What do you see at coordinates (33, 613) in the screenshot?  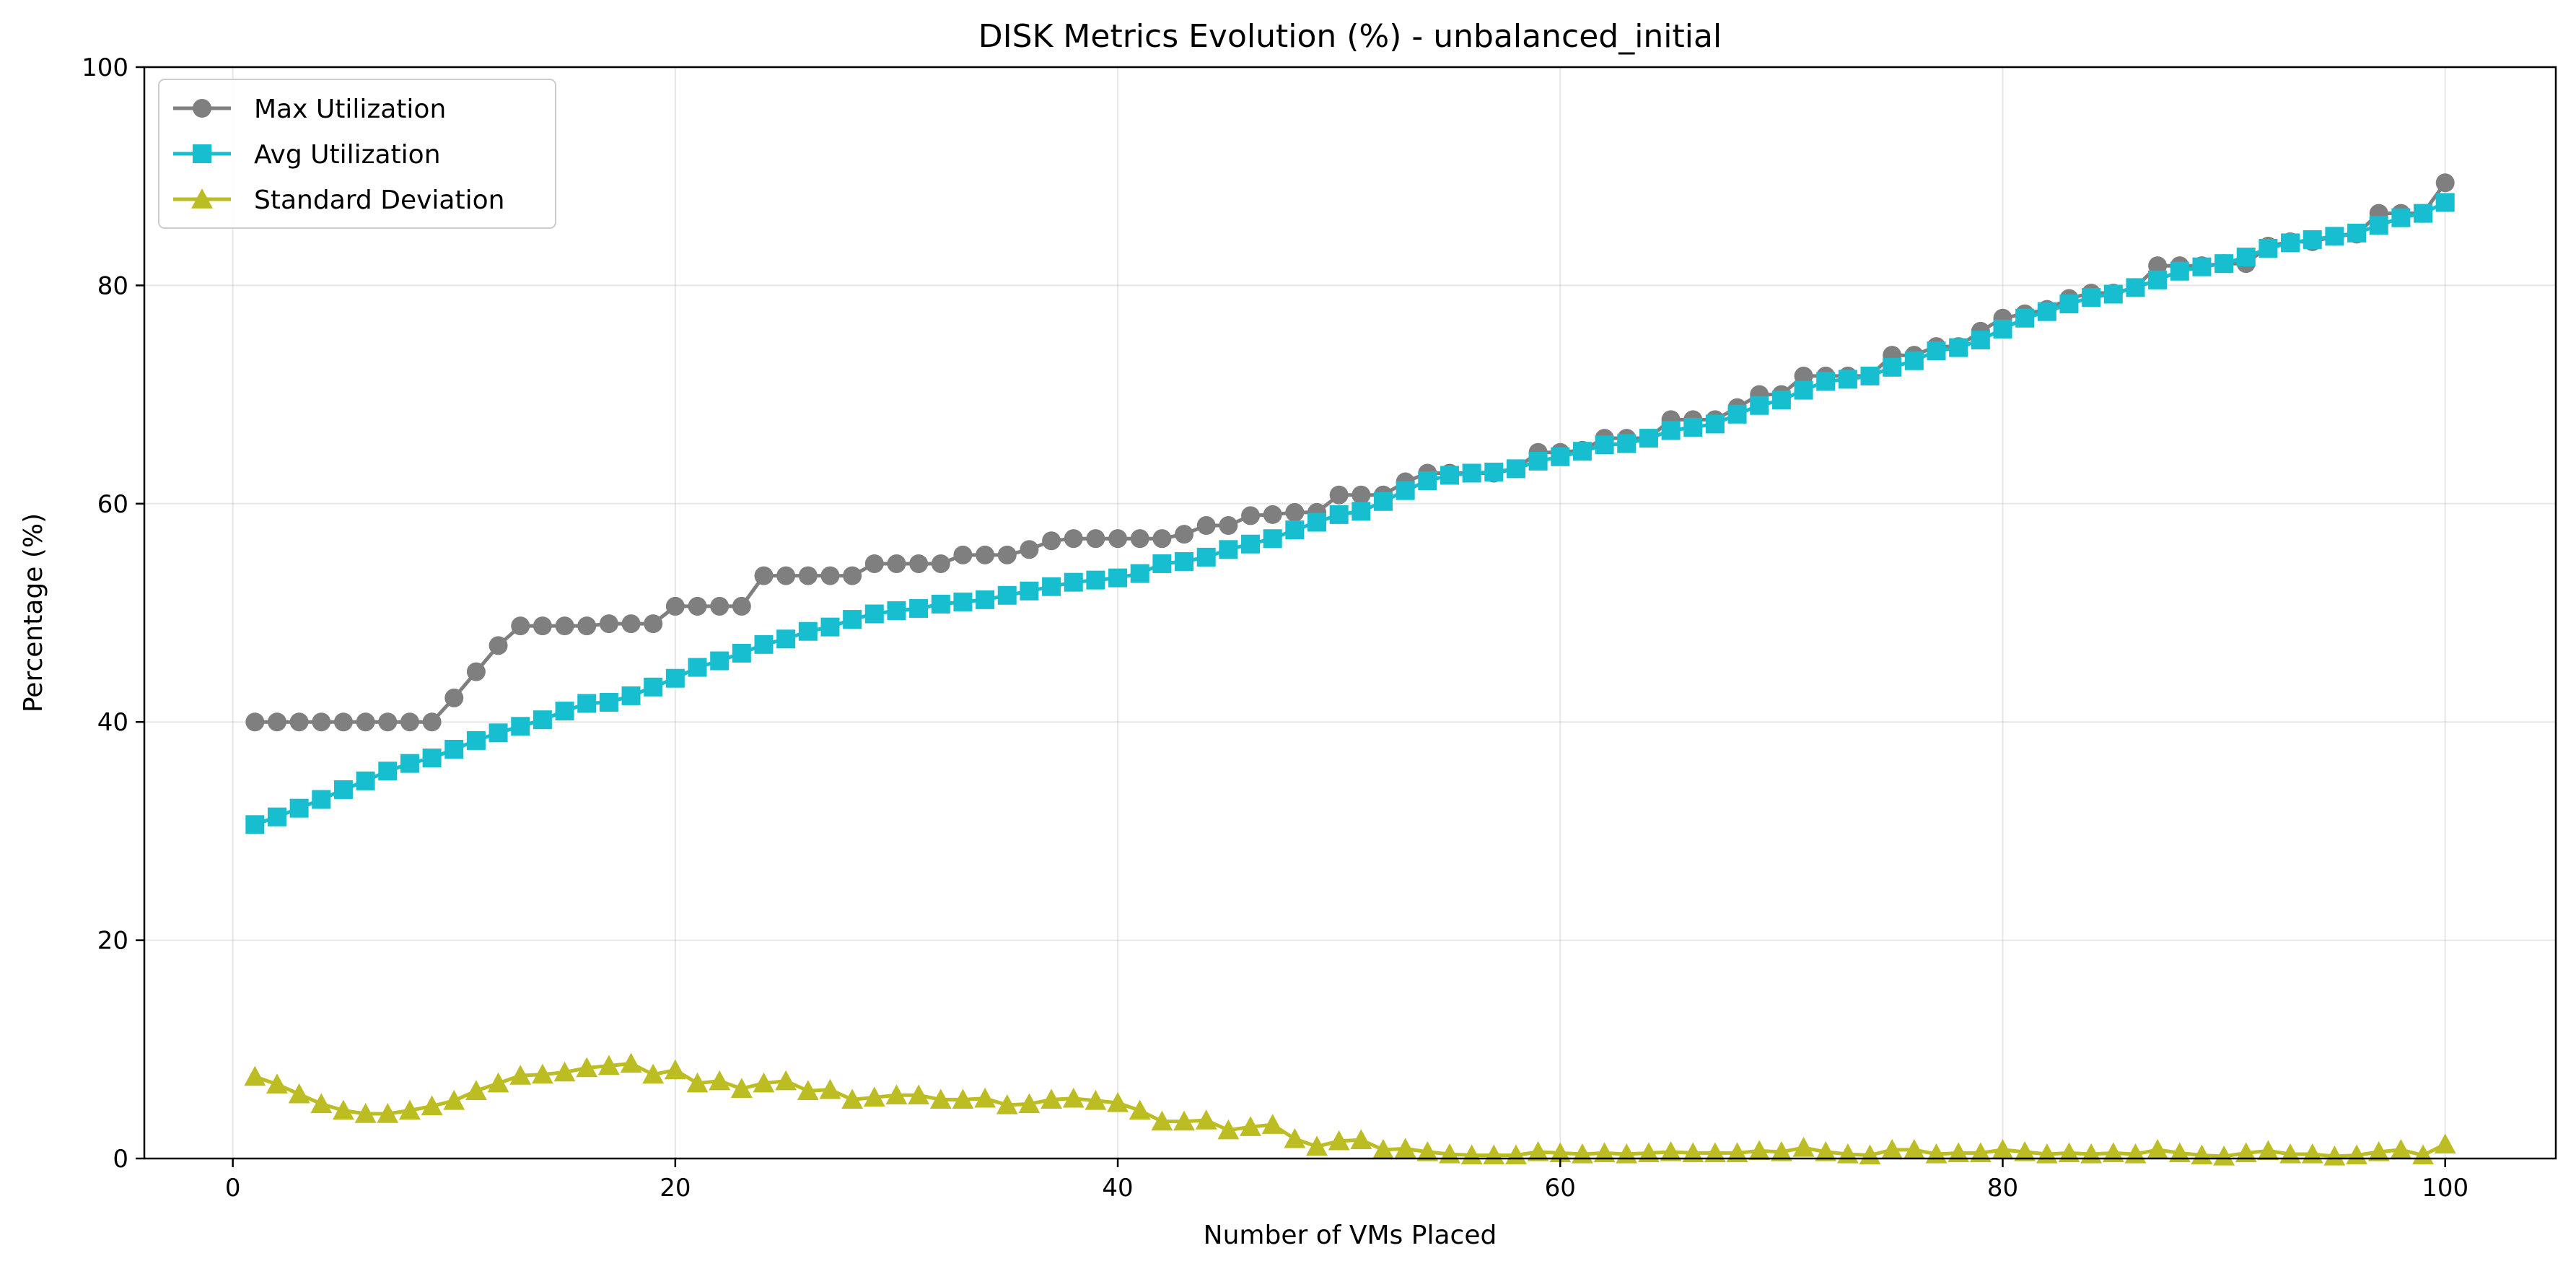 I see `y-axis-label: Percentage (%)` at bounding box center [33, 613].